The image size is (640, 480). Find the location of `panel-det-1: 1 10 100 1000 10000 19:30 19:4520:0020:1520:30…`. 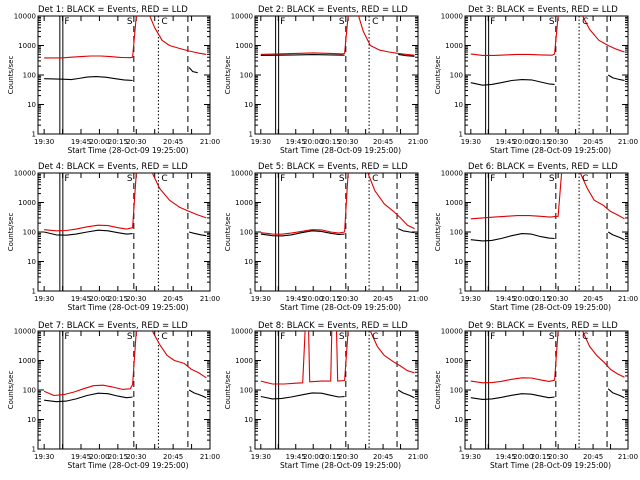

panel-det-1: 1 10 100 1000 10000 19:30 19:4520:0020:1520:30… is located at coordinates (113, 80).